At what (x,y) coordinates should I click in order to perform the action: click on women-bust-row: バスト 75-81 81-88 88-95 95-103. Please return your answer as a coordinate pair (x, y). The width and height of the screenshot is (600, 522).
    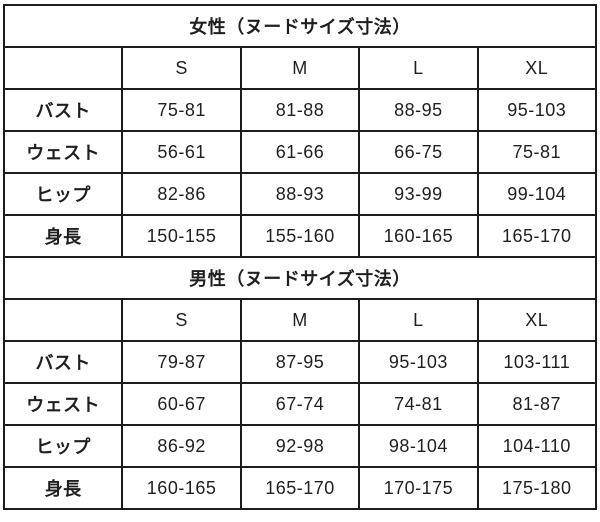
    Looking at the image, I should click on (300, 110).